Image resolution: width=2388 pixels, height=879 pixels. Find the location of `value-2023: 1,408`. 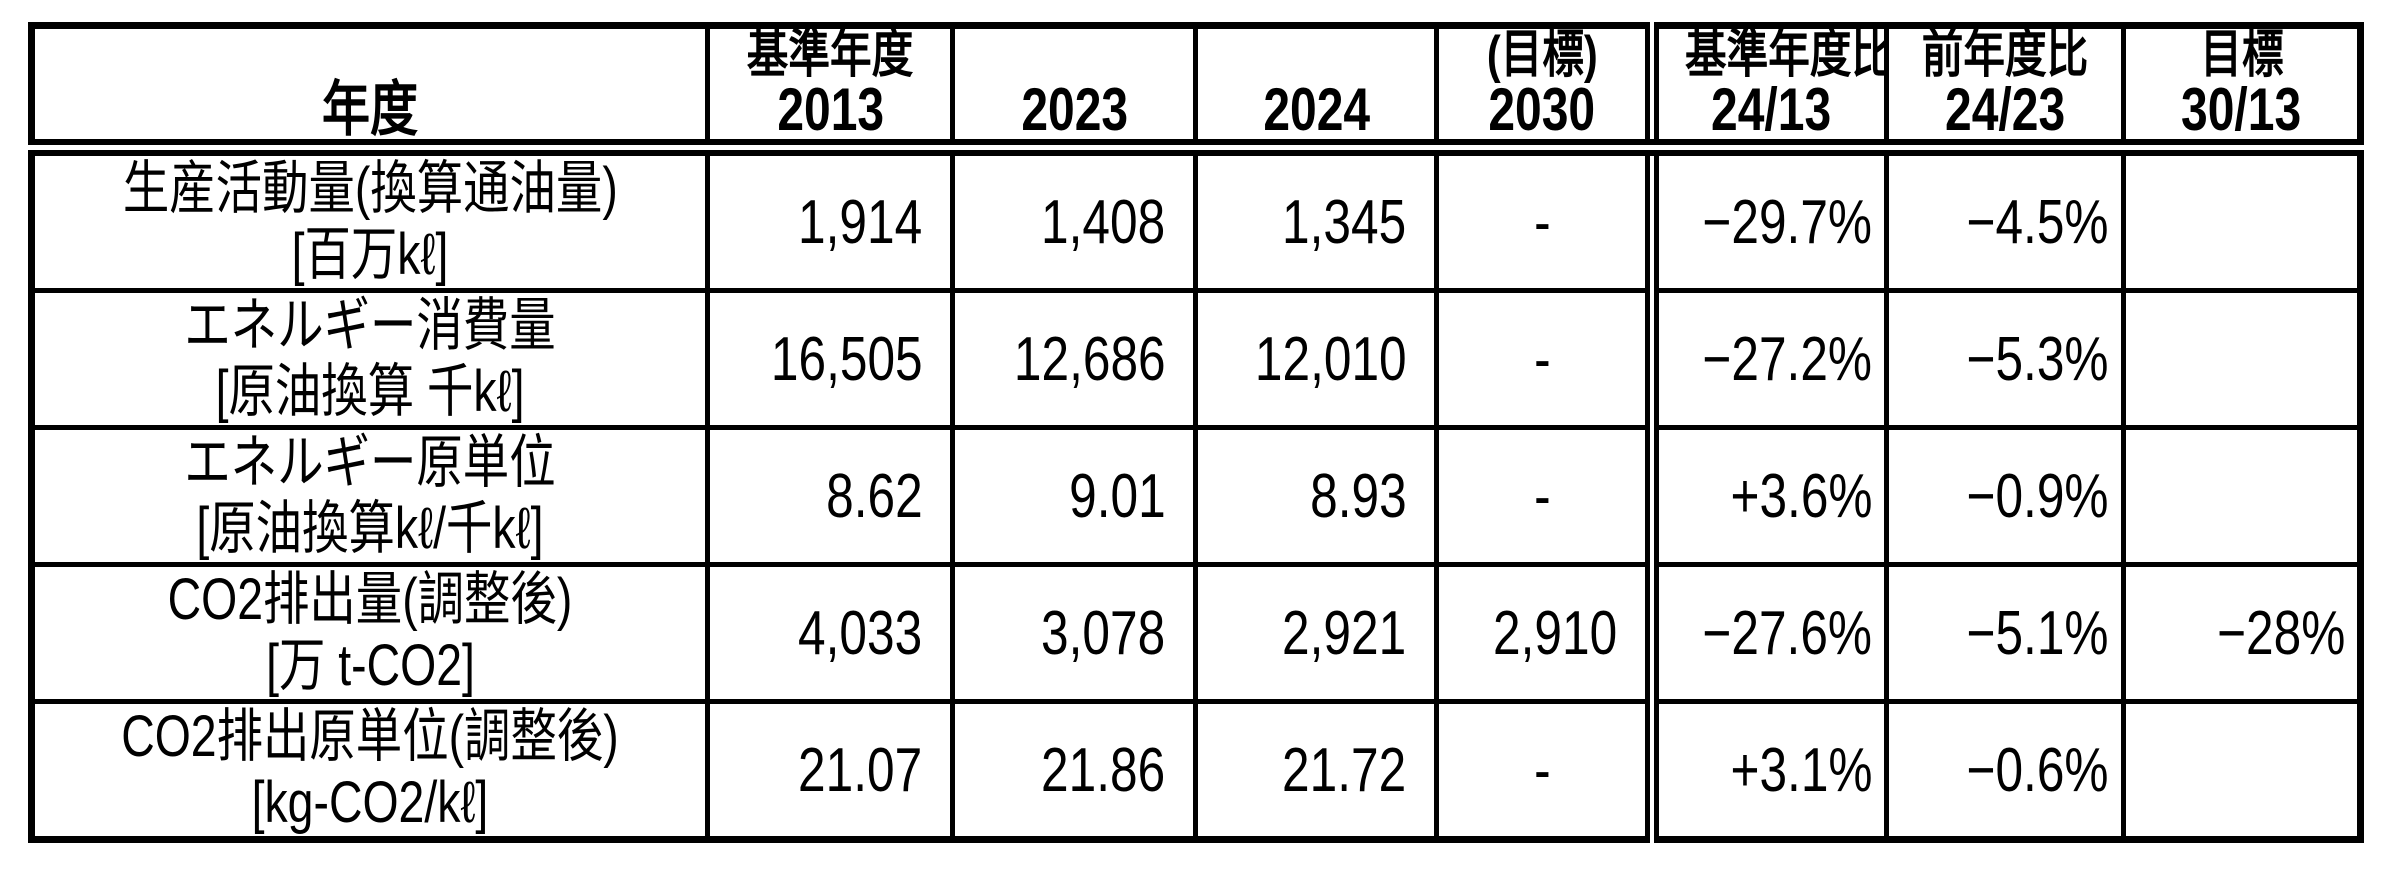

value-2023: 1,408 is located at coordinates (1074, 219).